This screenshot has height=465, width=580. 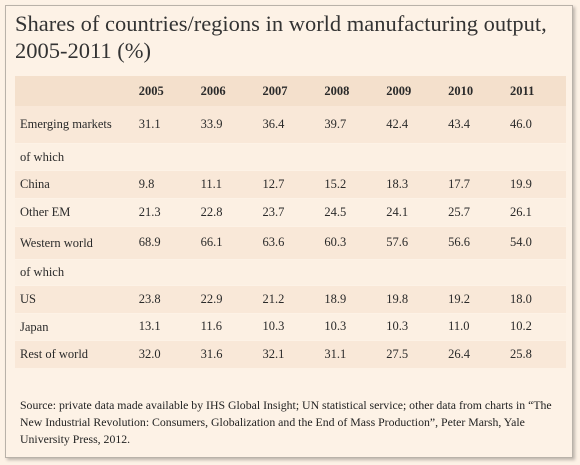 What do you see at coordinates (335, 211) in the screenshot?
I see `cell-value: 24.5` at bounding box center [335, 211].